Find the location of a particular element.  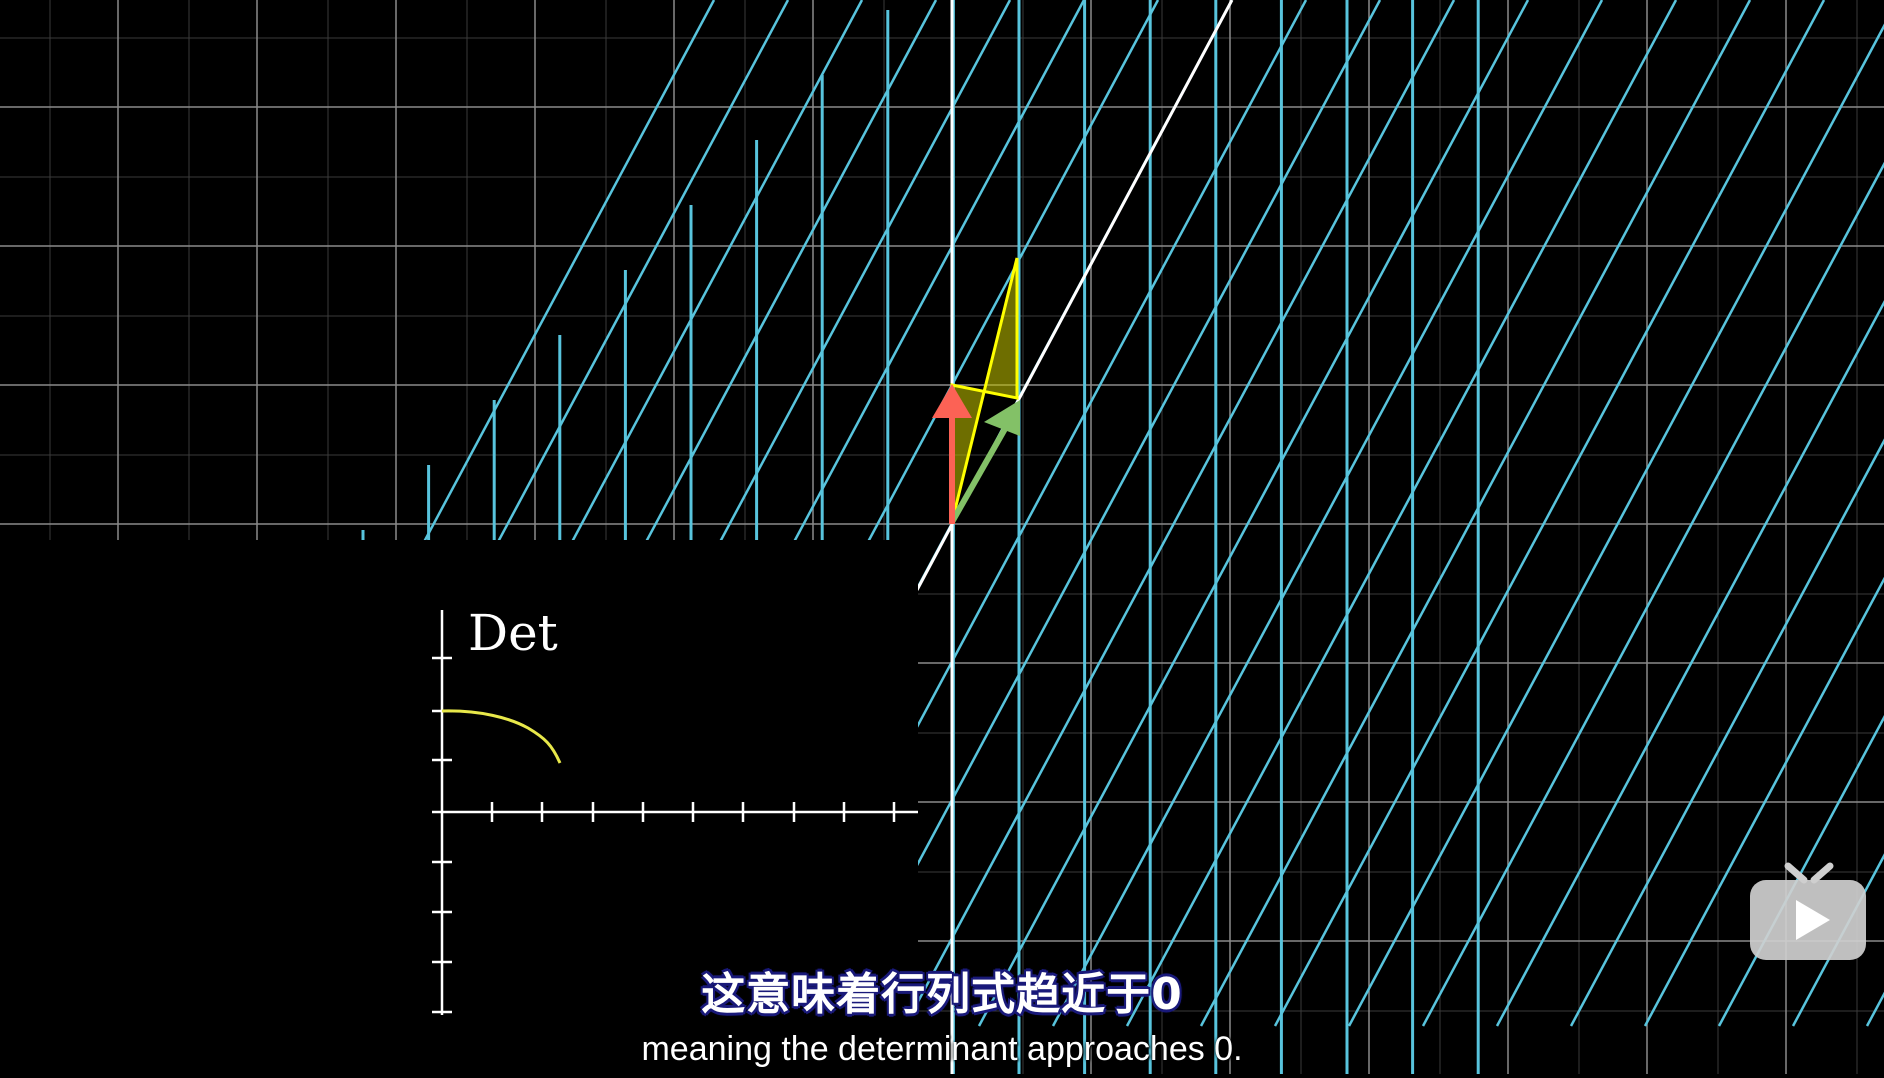

j-hat-arrowhead-icon is located at coordinates (952, 401).